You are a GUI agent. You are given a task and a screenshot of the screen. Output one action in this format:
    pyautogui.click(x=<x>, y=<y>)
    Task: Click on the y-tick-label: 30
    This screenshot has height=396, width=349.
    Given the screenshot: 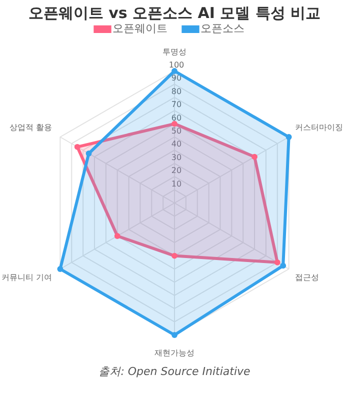 What is the action you would take?
    pyautogui.click(x=176, y=157)
    